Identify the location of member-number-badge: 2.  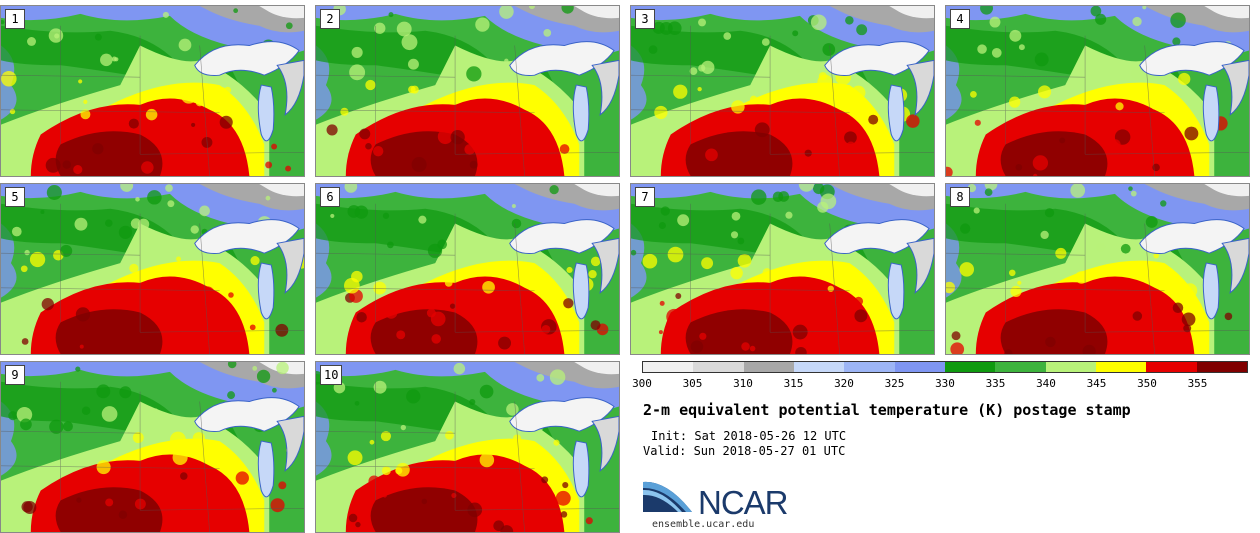
(330, 19).